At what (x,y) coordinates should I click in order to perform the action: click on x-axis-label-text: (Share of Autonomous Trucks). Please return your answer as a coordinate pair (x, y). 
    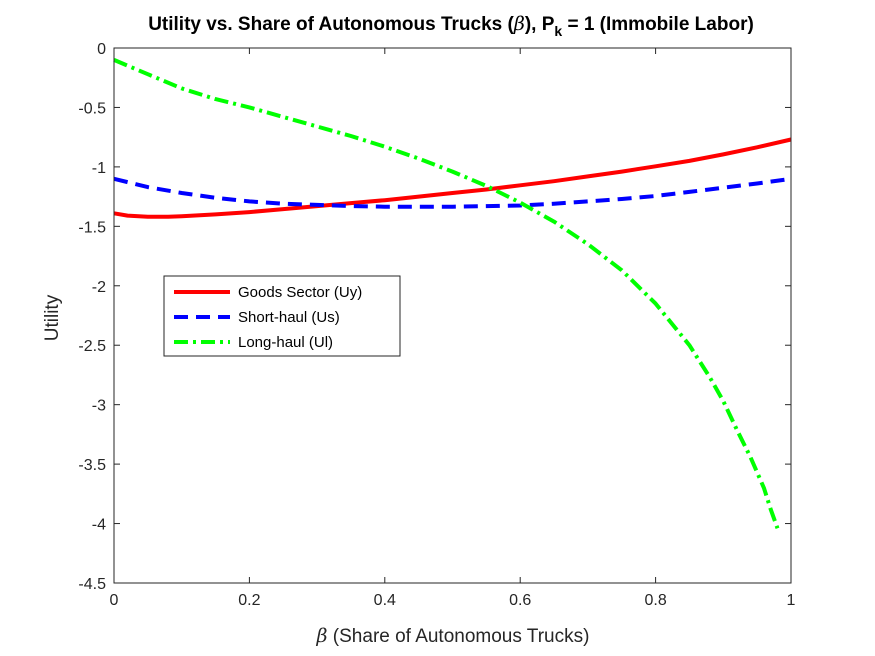
    Looking at the image, I should click on (459, 636).